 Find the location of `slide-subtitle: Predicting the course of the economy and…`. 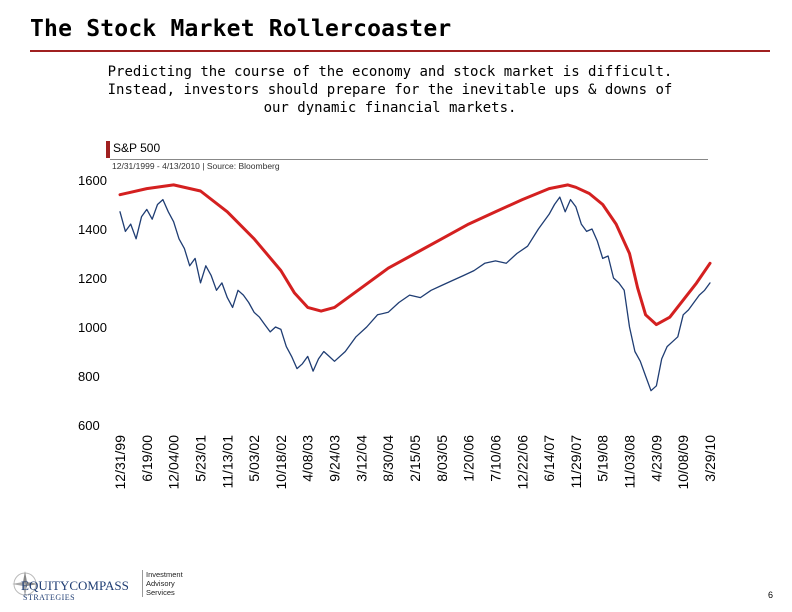

slide-subtitle: Predicting the course of the economy and… is located at coordinates (390, 90).